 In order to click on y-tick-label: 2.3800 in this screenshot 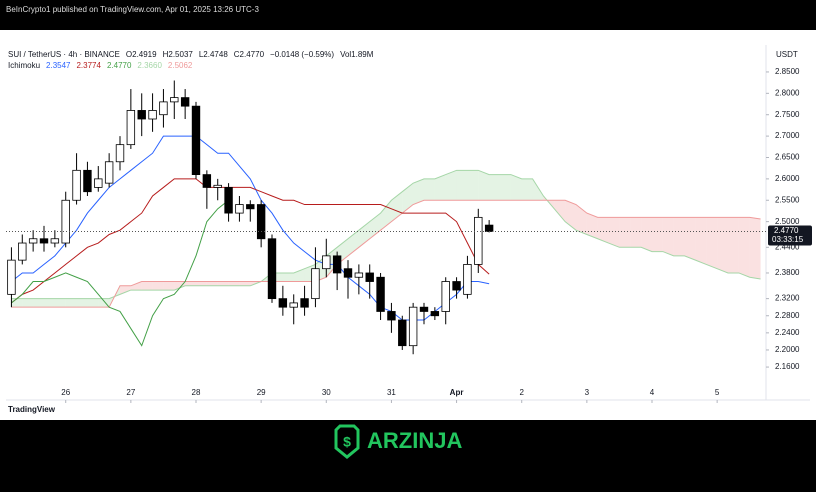, I will do `click(787, 272)`.